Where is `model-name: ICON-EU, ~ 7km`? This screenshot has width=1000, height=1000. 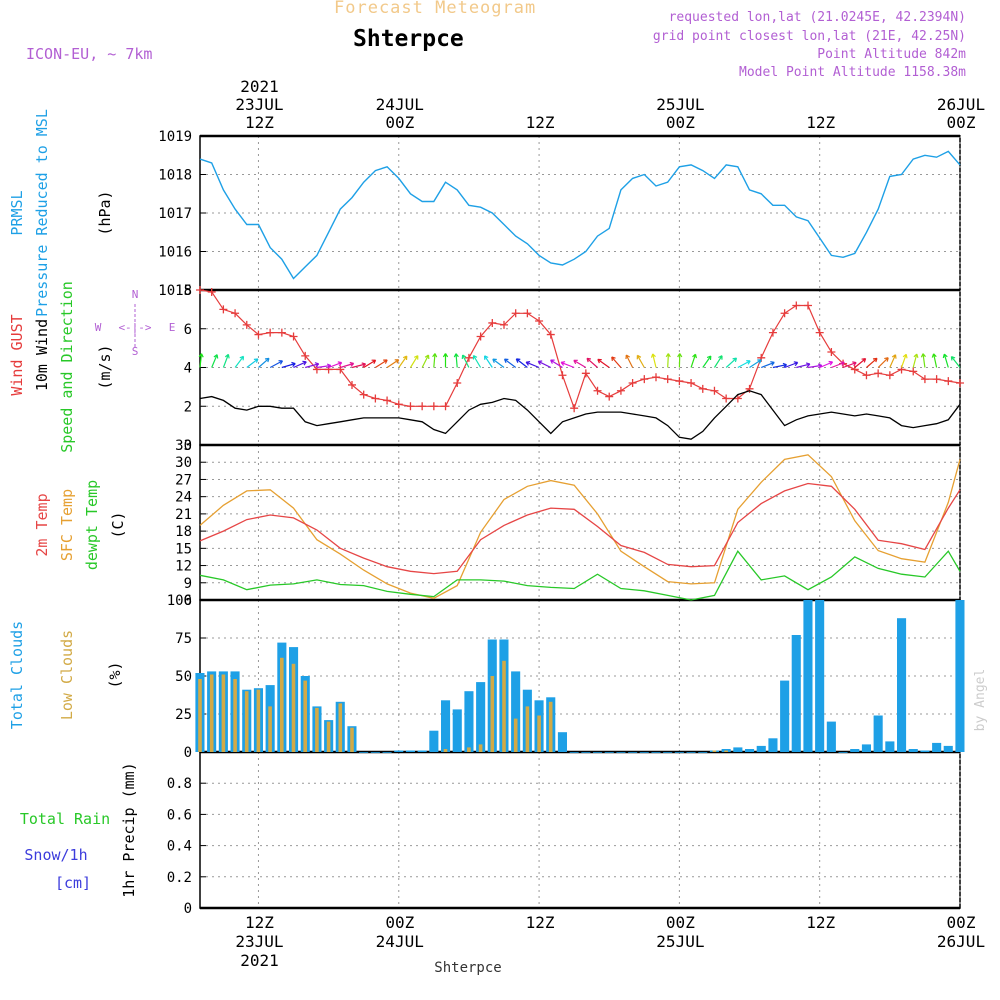
model-name: ICON-EU, ~ 7km is located at coordinates (89, 54).